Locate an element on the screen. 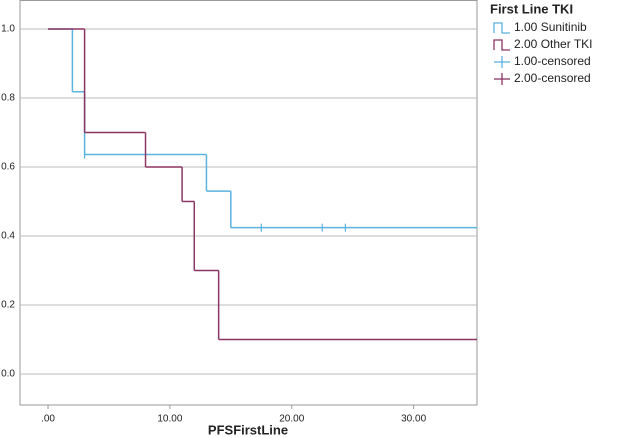 Image resolution: width=631 pixels, height=438 pixels. legend-title: First Line TKI is located at coordinates (531, 8).